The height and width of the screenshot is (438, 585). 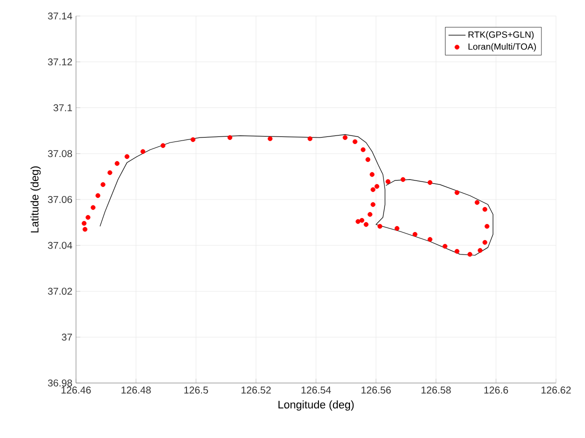 I want to click on x-tick-label: 126.46, so click(x=76, y=390).